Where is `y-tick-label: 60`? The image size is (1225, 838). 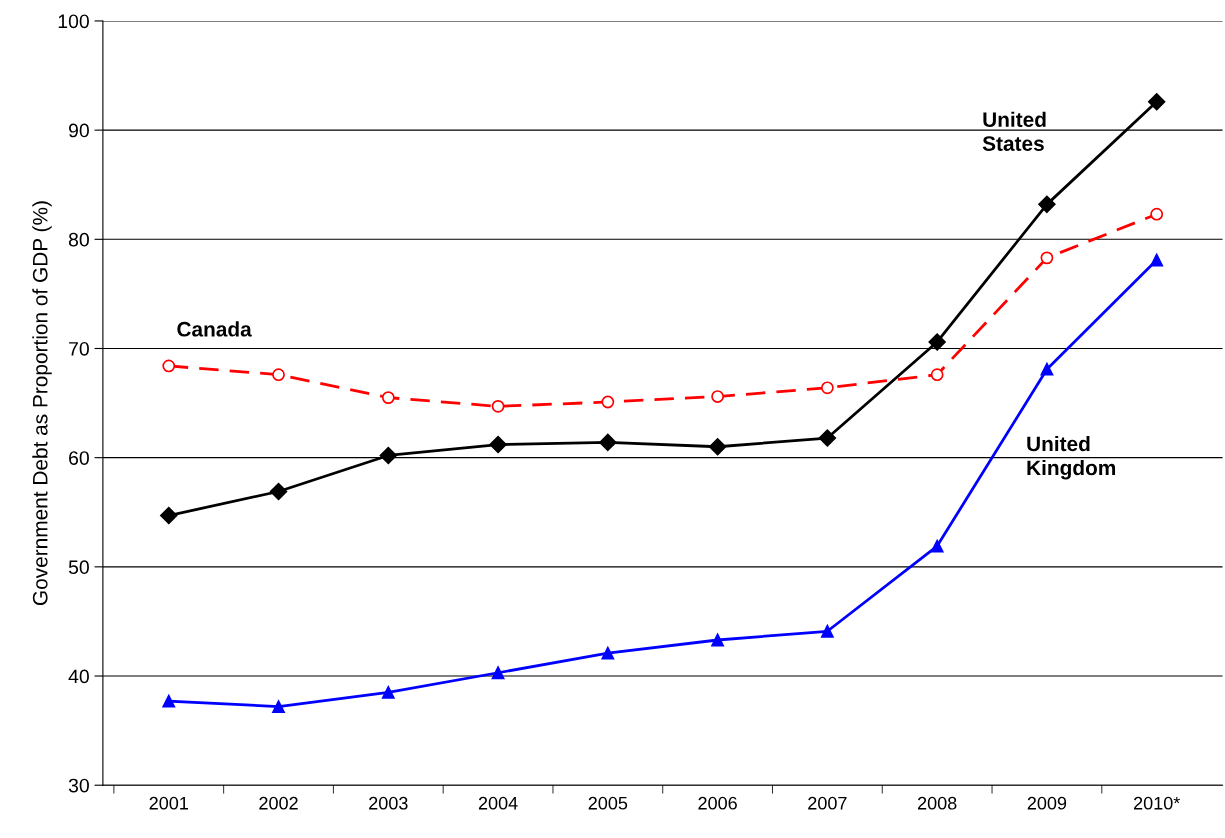
y-tick-label: 60 is located at coordinates (79, 458).